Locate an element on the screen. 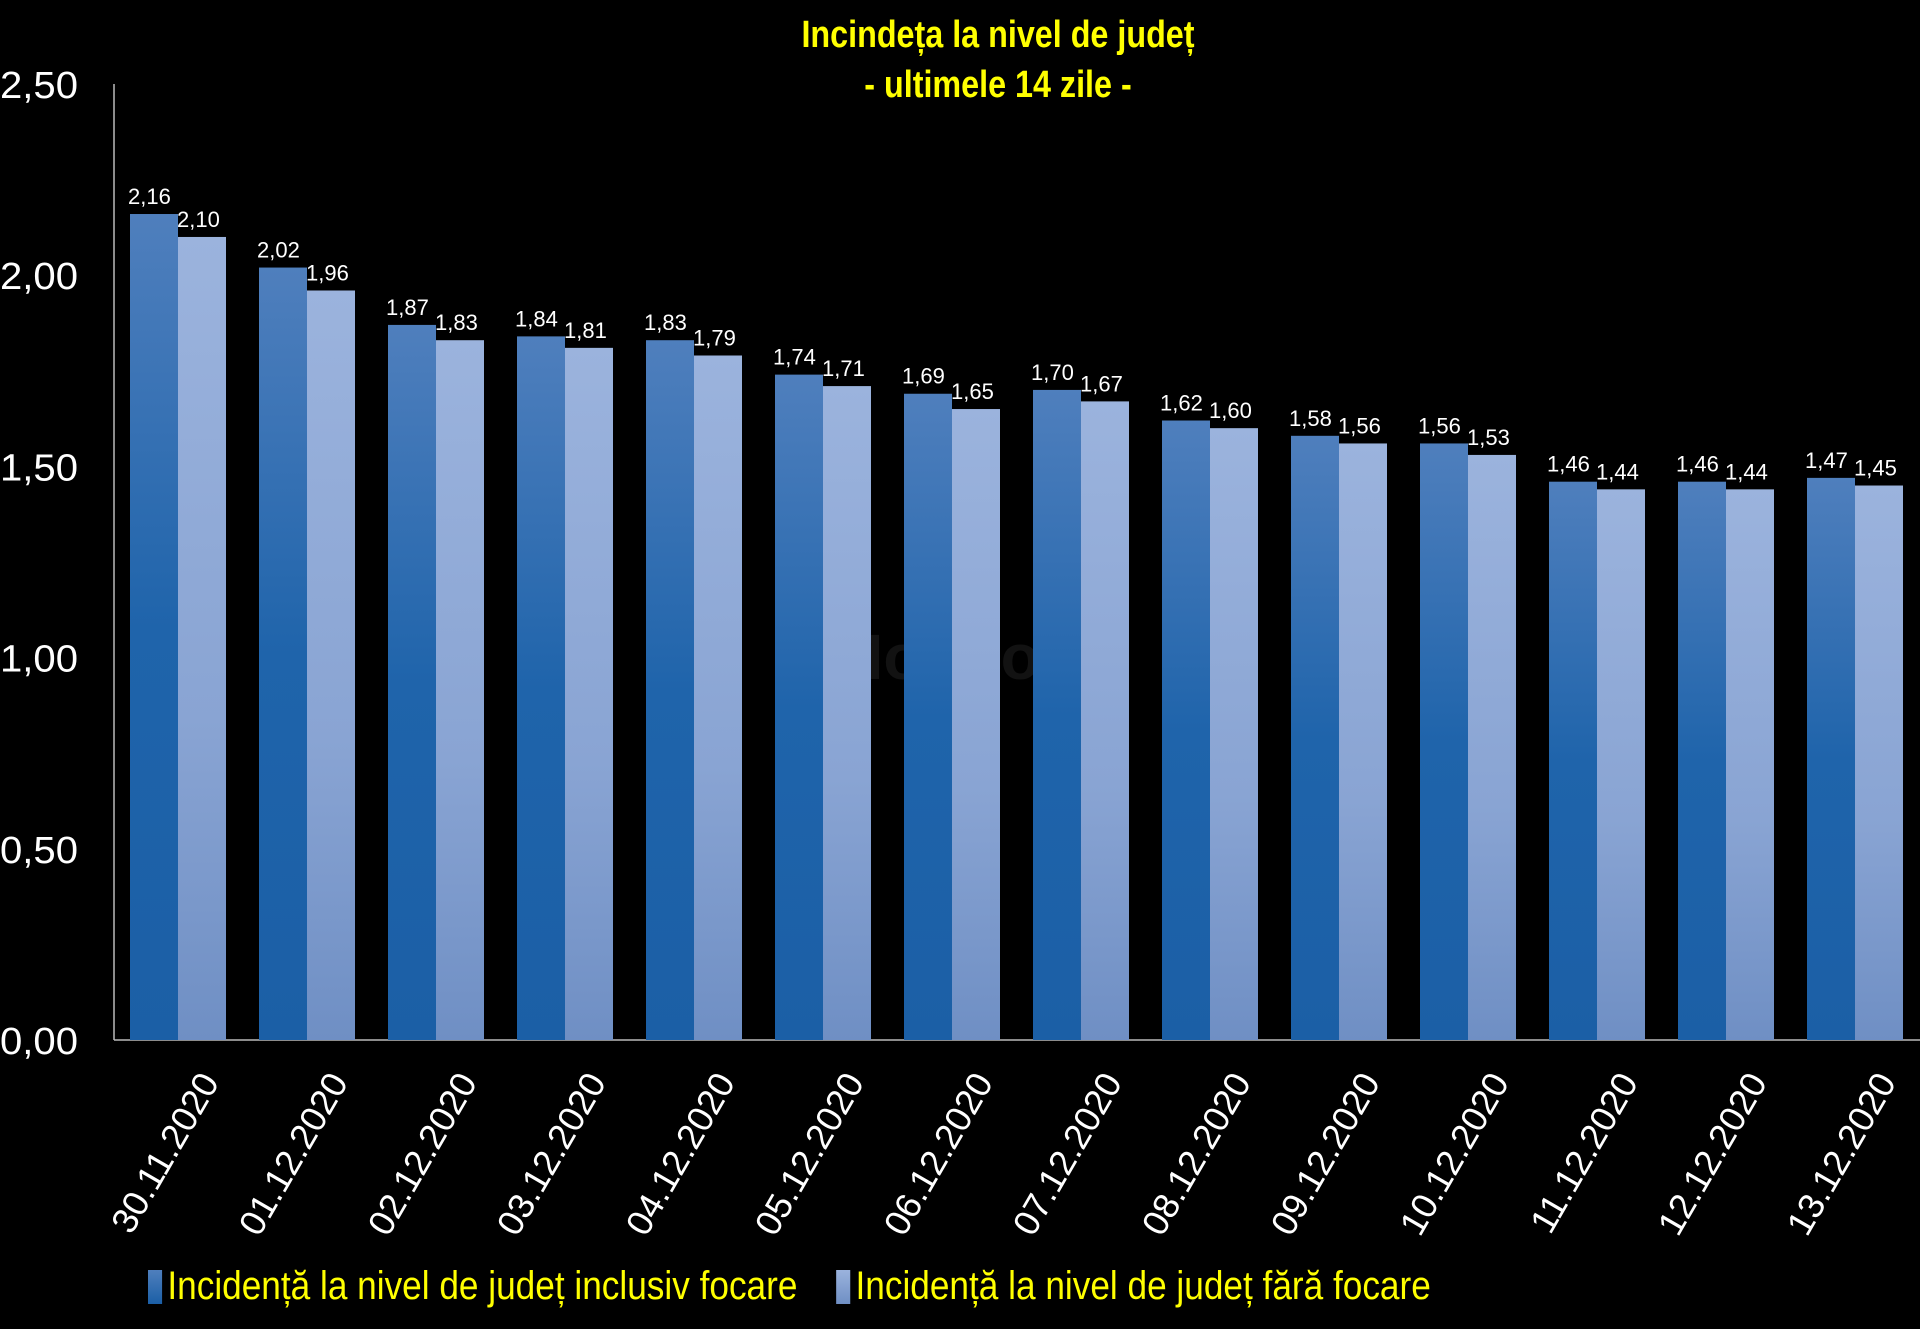 This screenshot has width=1920, height=1329. x-tick-label: 03.12.2020 is located at coordinates (551, 1154).